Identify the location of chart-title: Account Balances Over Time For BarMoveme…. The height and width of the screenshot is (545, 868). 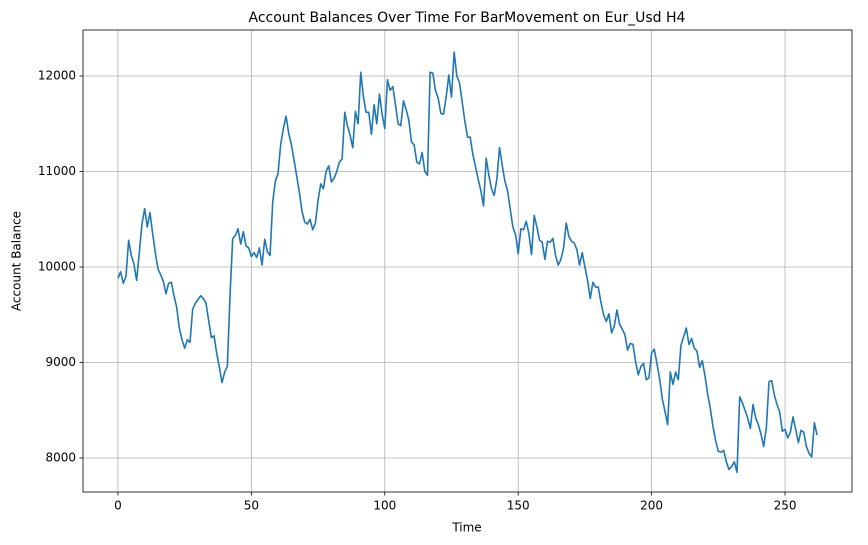
(467, 18).